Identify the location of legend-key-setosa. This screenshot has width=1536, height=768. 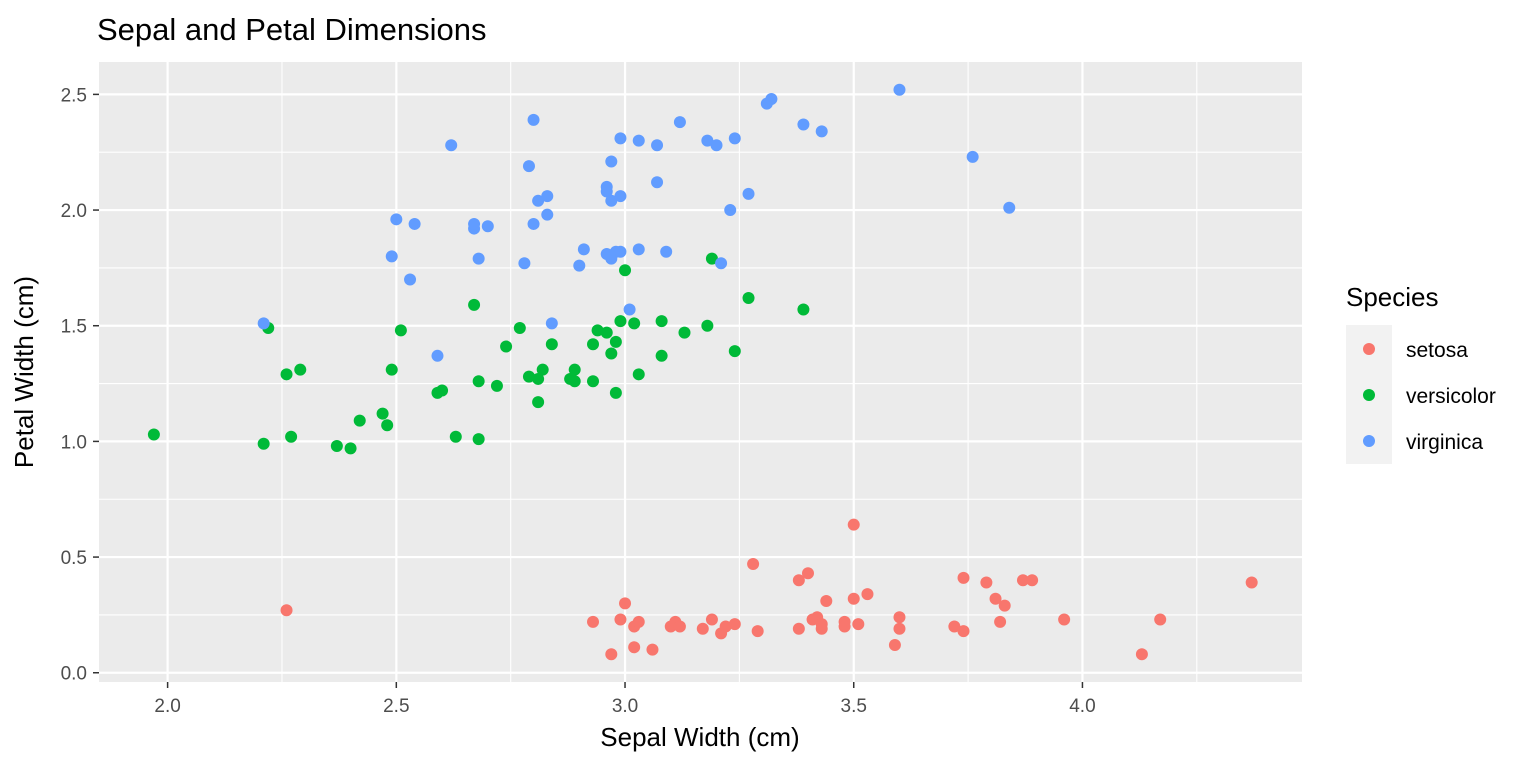
(1369, 349).